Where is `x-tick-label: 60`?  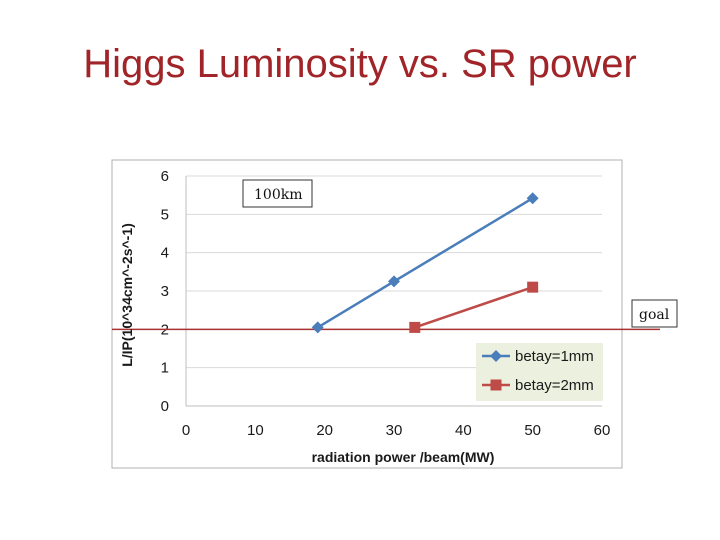
x-tick-label: 60 is located at coordinates (602, 430).